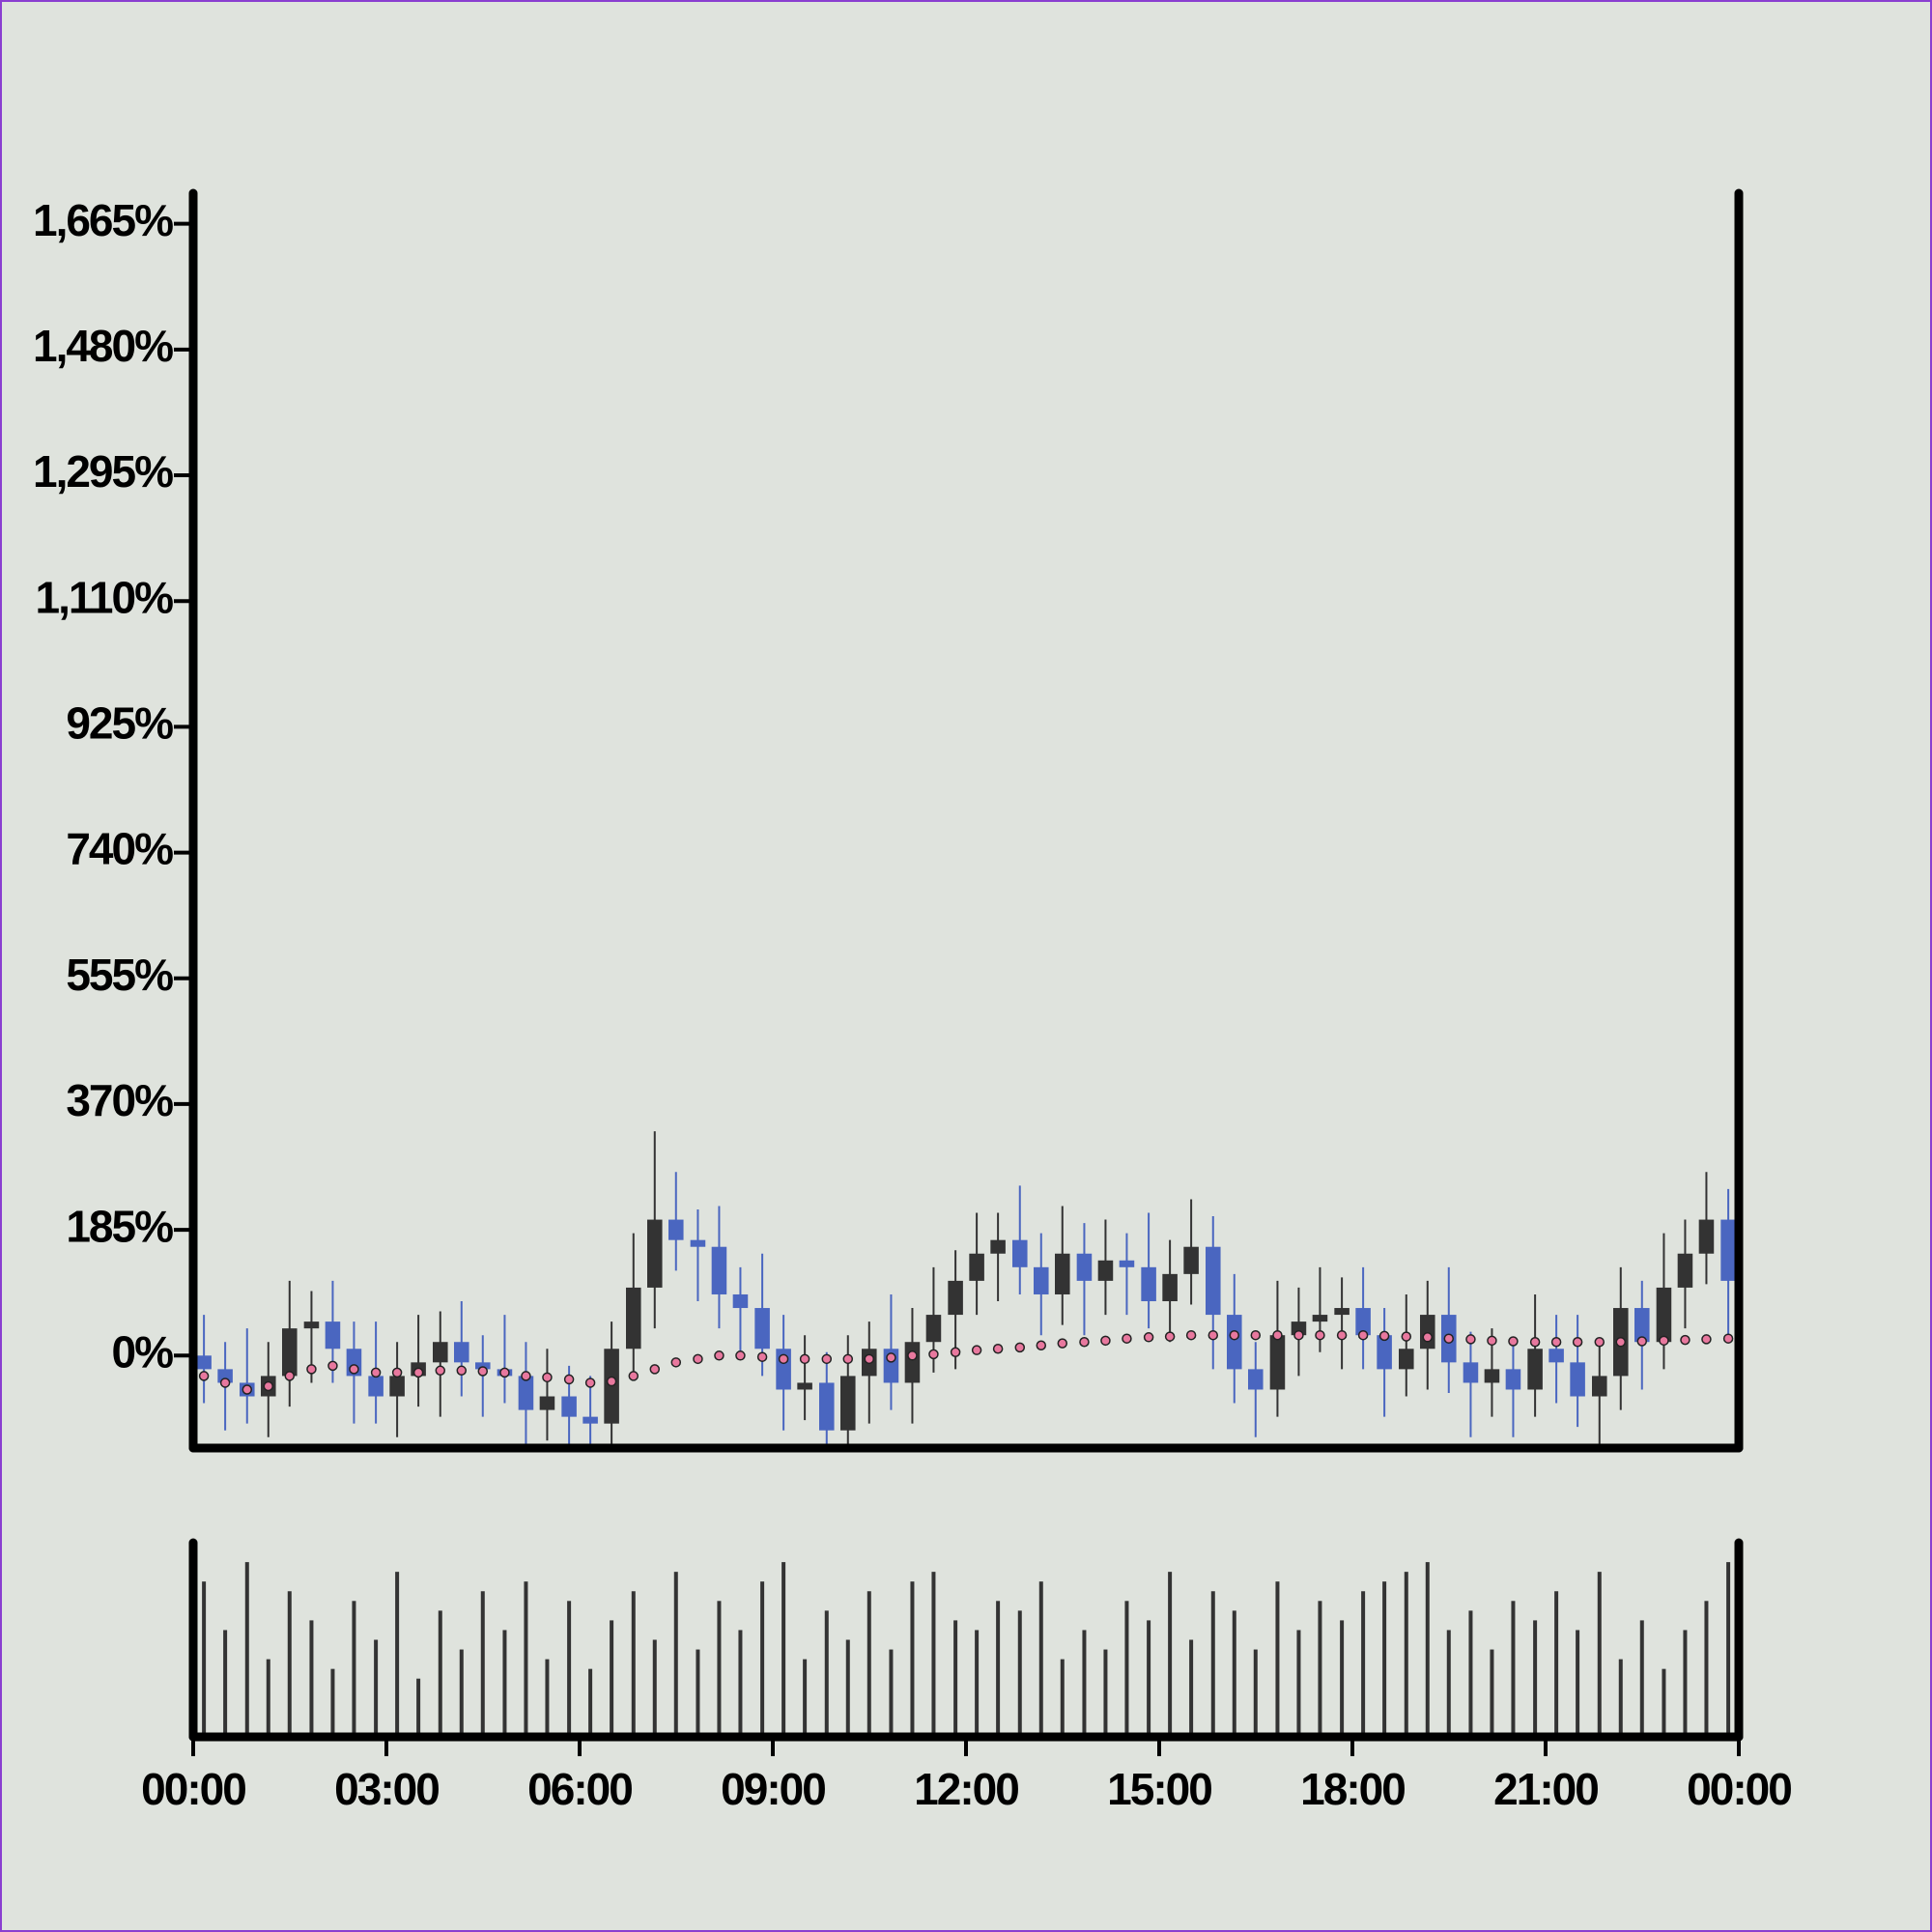 The width and height of the screenshot is (1932, 1932). I want to click on x-tick-label: 09:00, so click(773, 1789).